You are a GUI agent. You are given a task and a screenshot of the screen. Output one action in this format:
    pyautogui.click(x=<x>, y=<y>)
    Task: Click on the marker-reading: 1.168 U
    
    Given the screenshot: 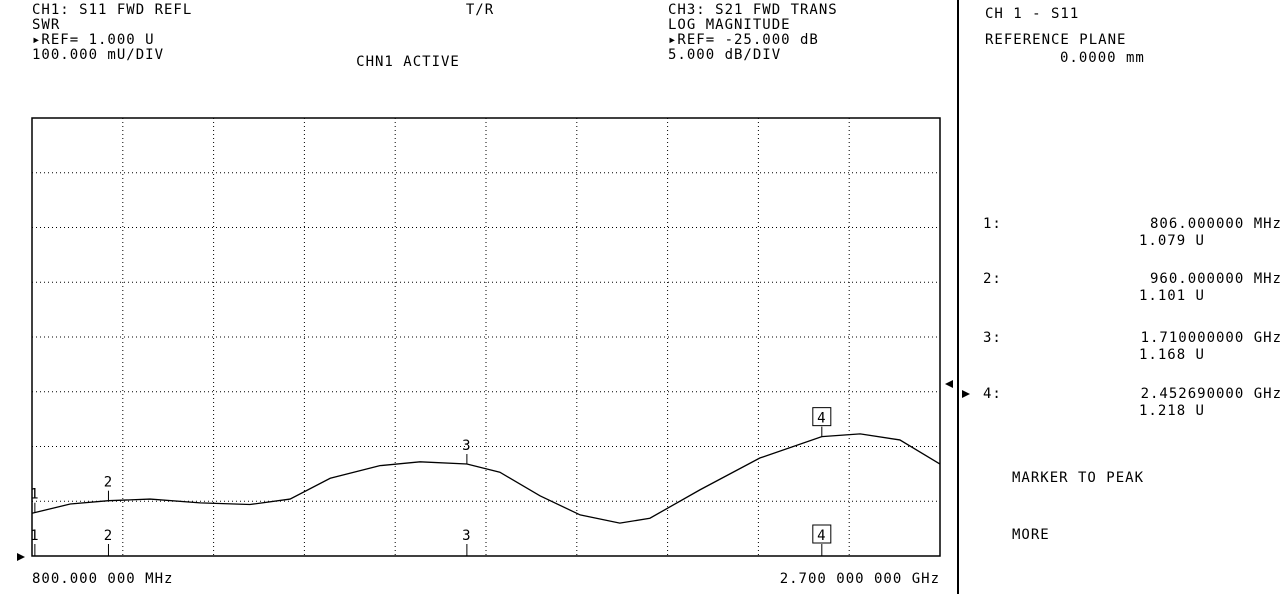 What is the action you would take?
    pyautogui.click(x=1172, y=355)
    